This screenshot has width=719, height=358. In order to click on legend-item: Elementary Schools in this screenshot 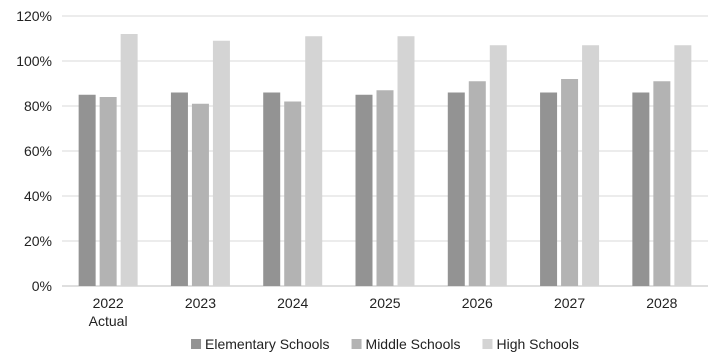, I will do `click(260, 344)`.